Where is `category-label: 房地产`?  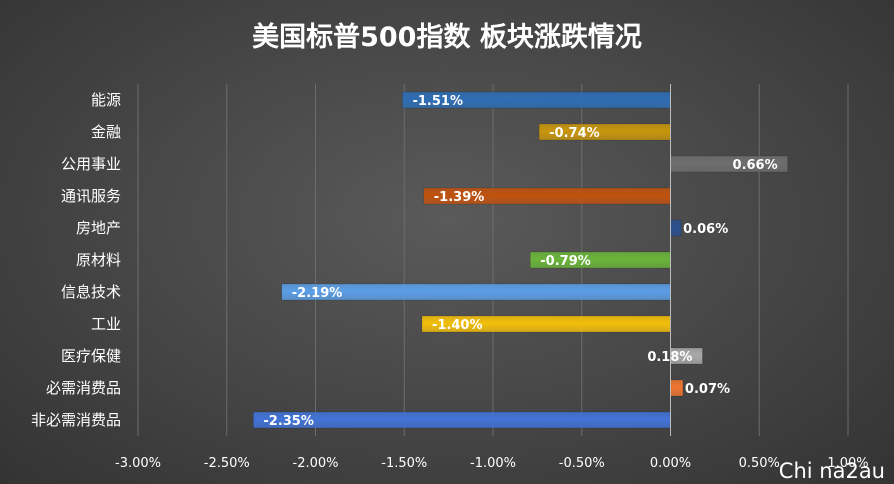 category-label: 房地产 is located at coordinates (98, 228).